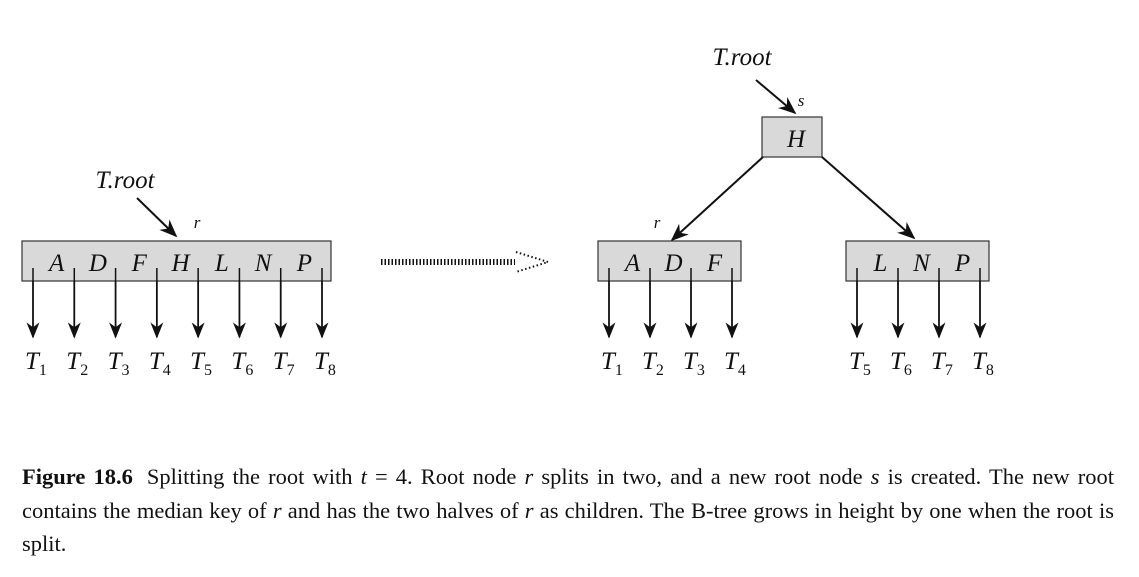  I want to click on caption-text: Splitting the root with, so click(253, 476).